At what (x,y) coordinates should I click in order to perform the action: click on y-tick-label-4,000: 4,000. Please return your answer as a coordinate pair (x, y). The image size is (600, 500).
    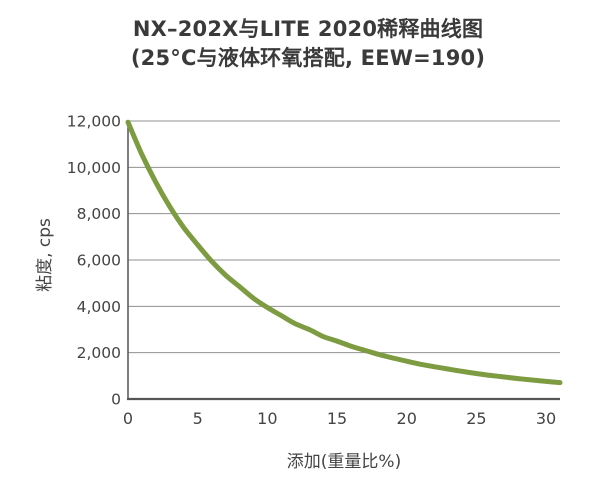
    Looking at the image, I should click on (99, 307).